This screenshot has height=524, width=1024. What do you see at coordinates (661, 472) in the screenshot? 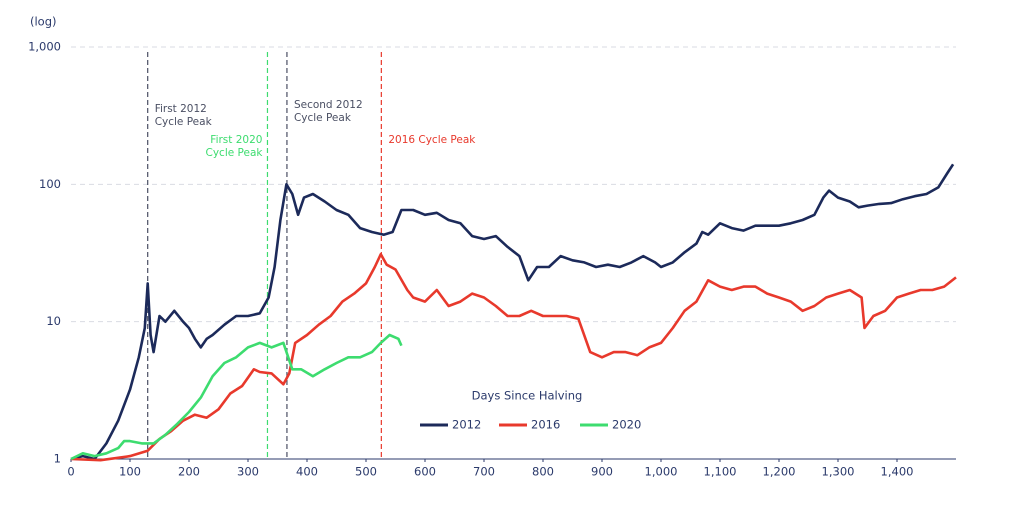
I see `x-tick-label: 1,000` at bounding box center [661, 472].